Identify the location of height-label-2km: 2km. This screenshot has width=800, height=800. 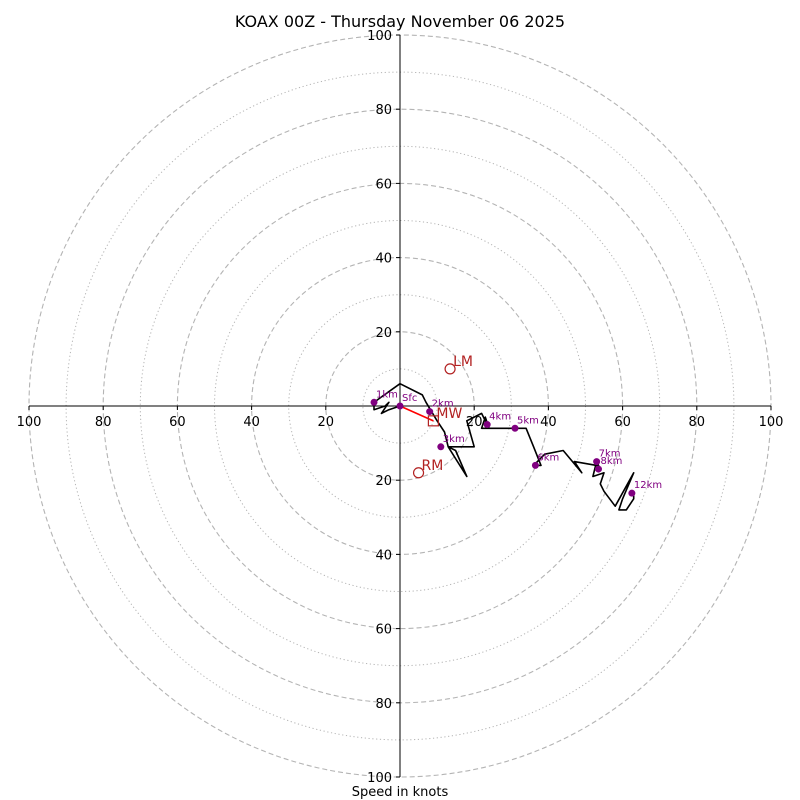
(443, 404).